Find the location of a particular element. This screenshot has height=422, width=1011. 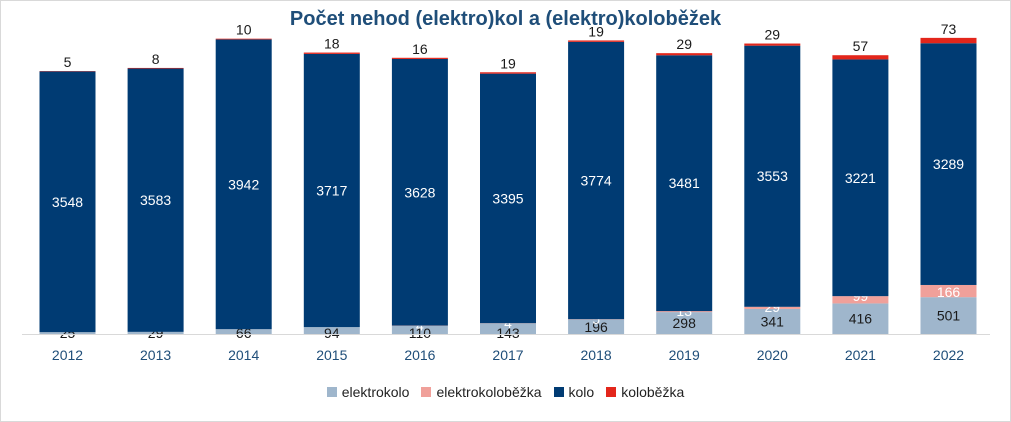

bar-kolo-2019 is located at coordinates (684, 183).